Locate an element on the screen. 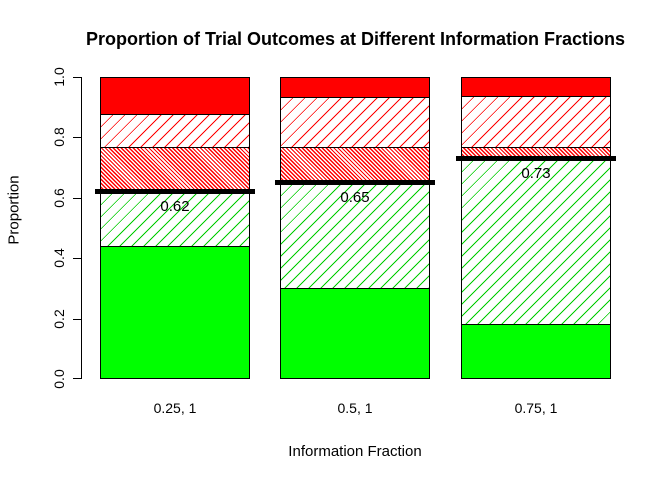  y-axis is located at coordinates (81, 228).